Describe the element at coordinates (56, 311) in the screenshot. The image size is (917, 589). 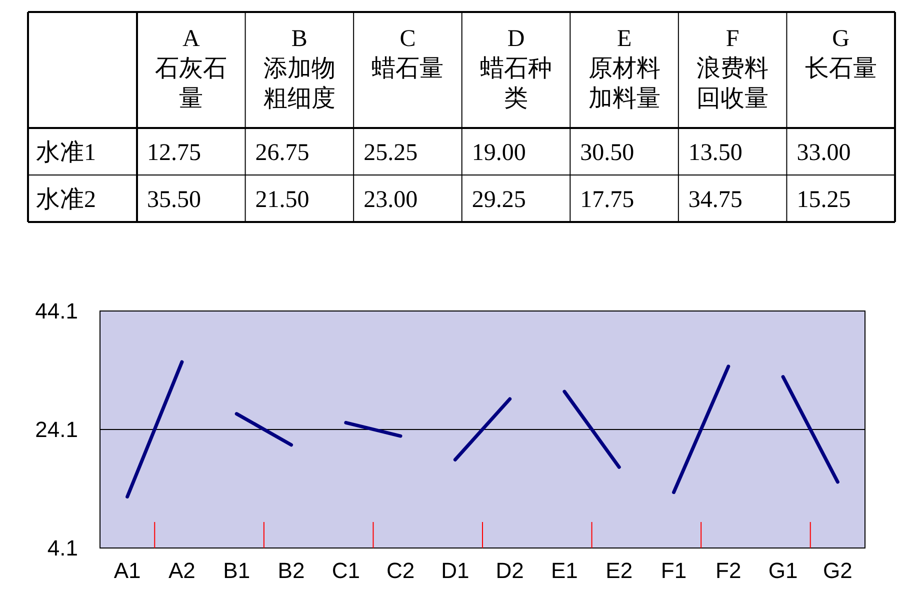
I see `y-tick-label: 44.1` at that location.